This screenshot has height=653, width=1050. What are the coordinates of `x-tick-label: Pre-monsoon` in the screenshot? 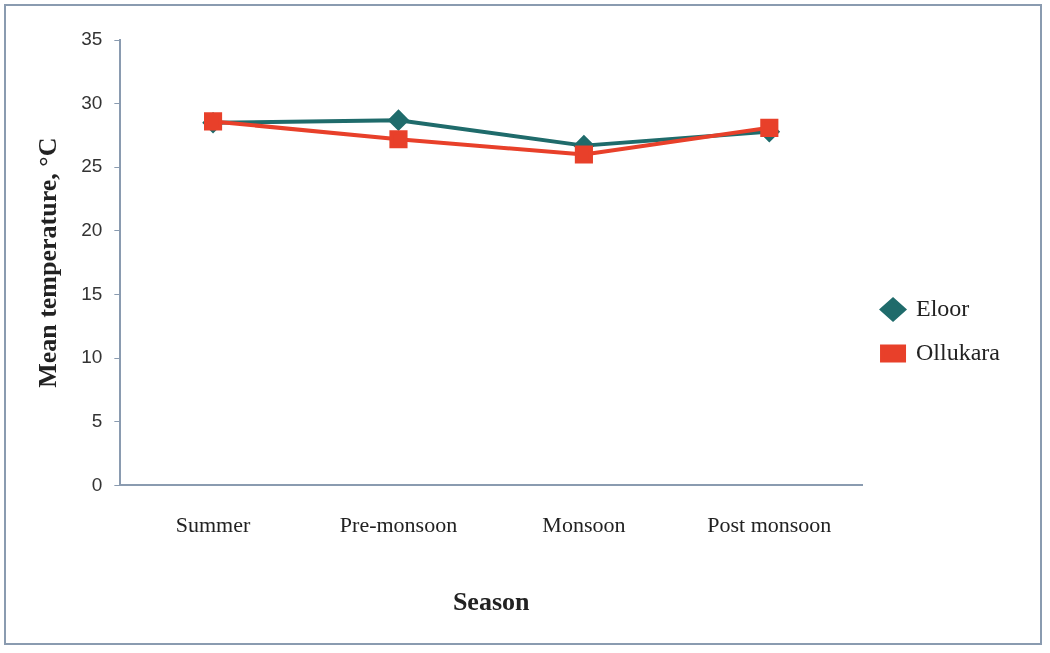 It's located at (398, 525).